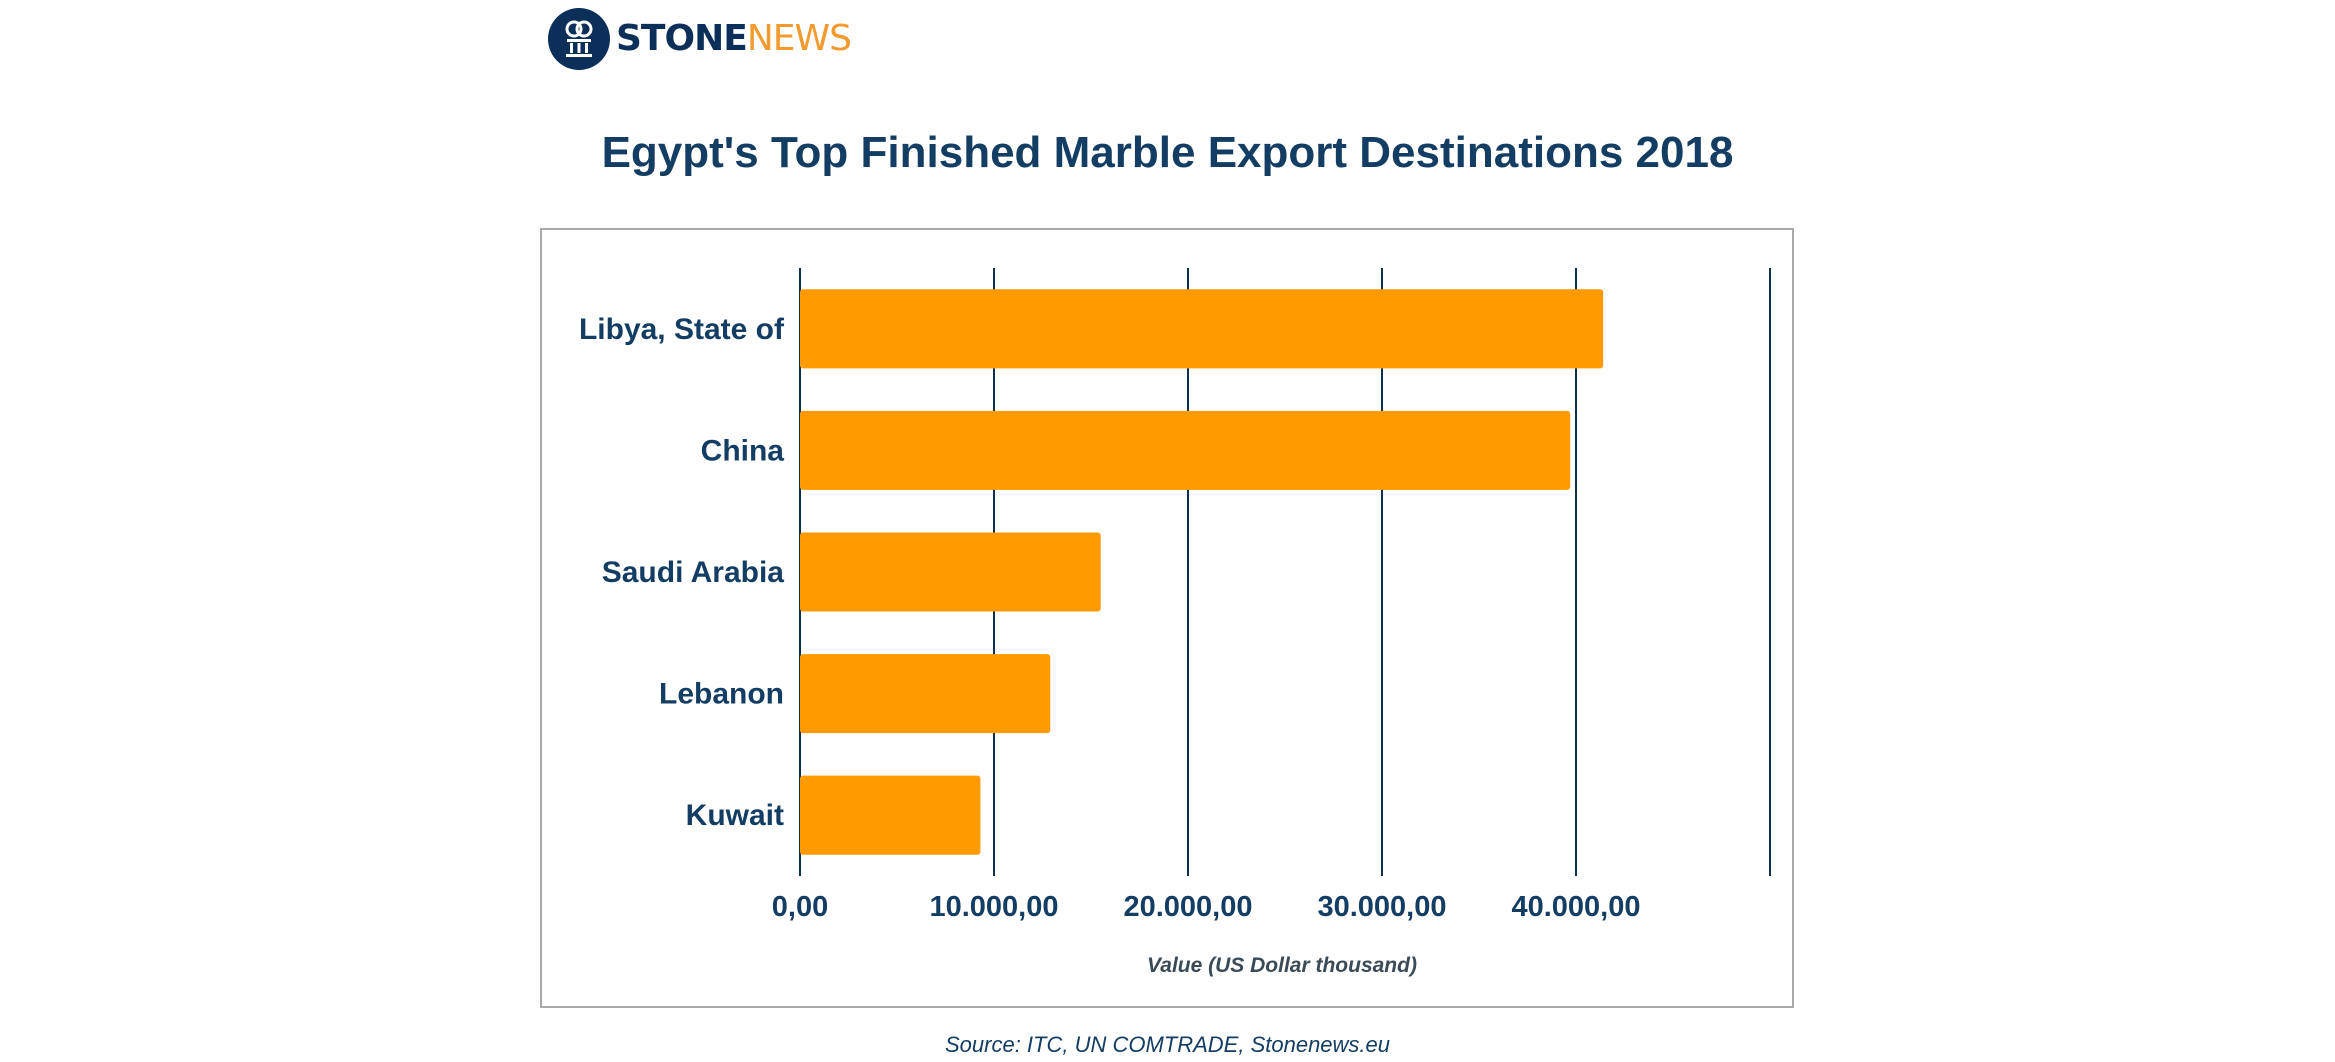 The image size is (2335, 1062). Describe the element at coordinates (1381, 907) in the screenshot. I see `x-tick-label-3: 30.000,00` at that location.